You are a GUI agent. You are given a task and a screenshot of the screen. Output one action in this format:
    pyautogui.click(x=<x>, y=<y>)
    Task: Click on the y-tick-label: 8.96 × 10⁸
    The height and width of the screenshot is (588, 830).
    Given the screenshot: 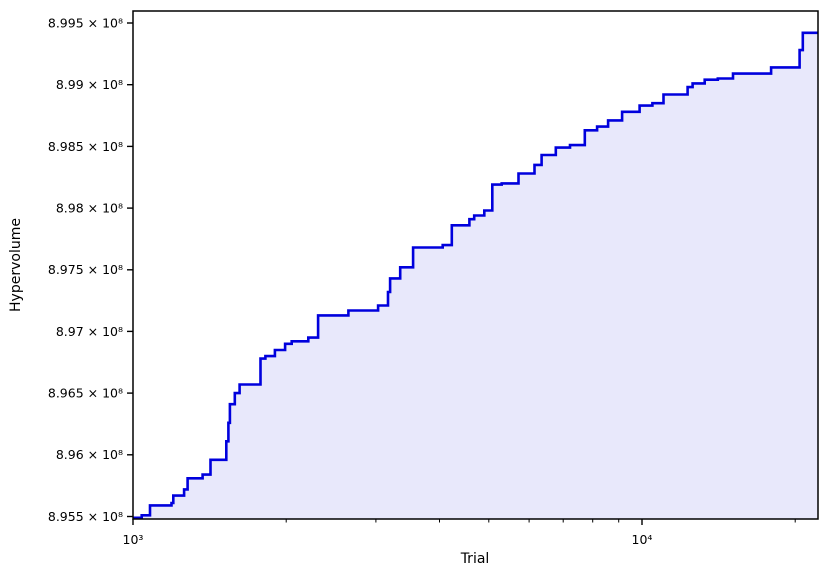 What is the action you would take?
    pyautogui.click(x=89, y=454)
    